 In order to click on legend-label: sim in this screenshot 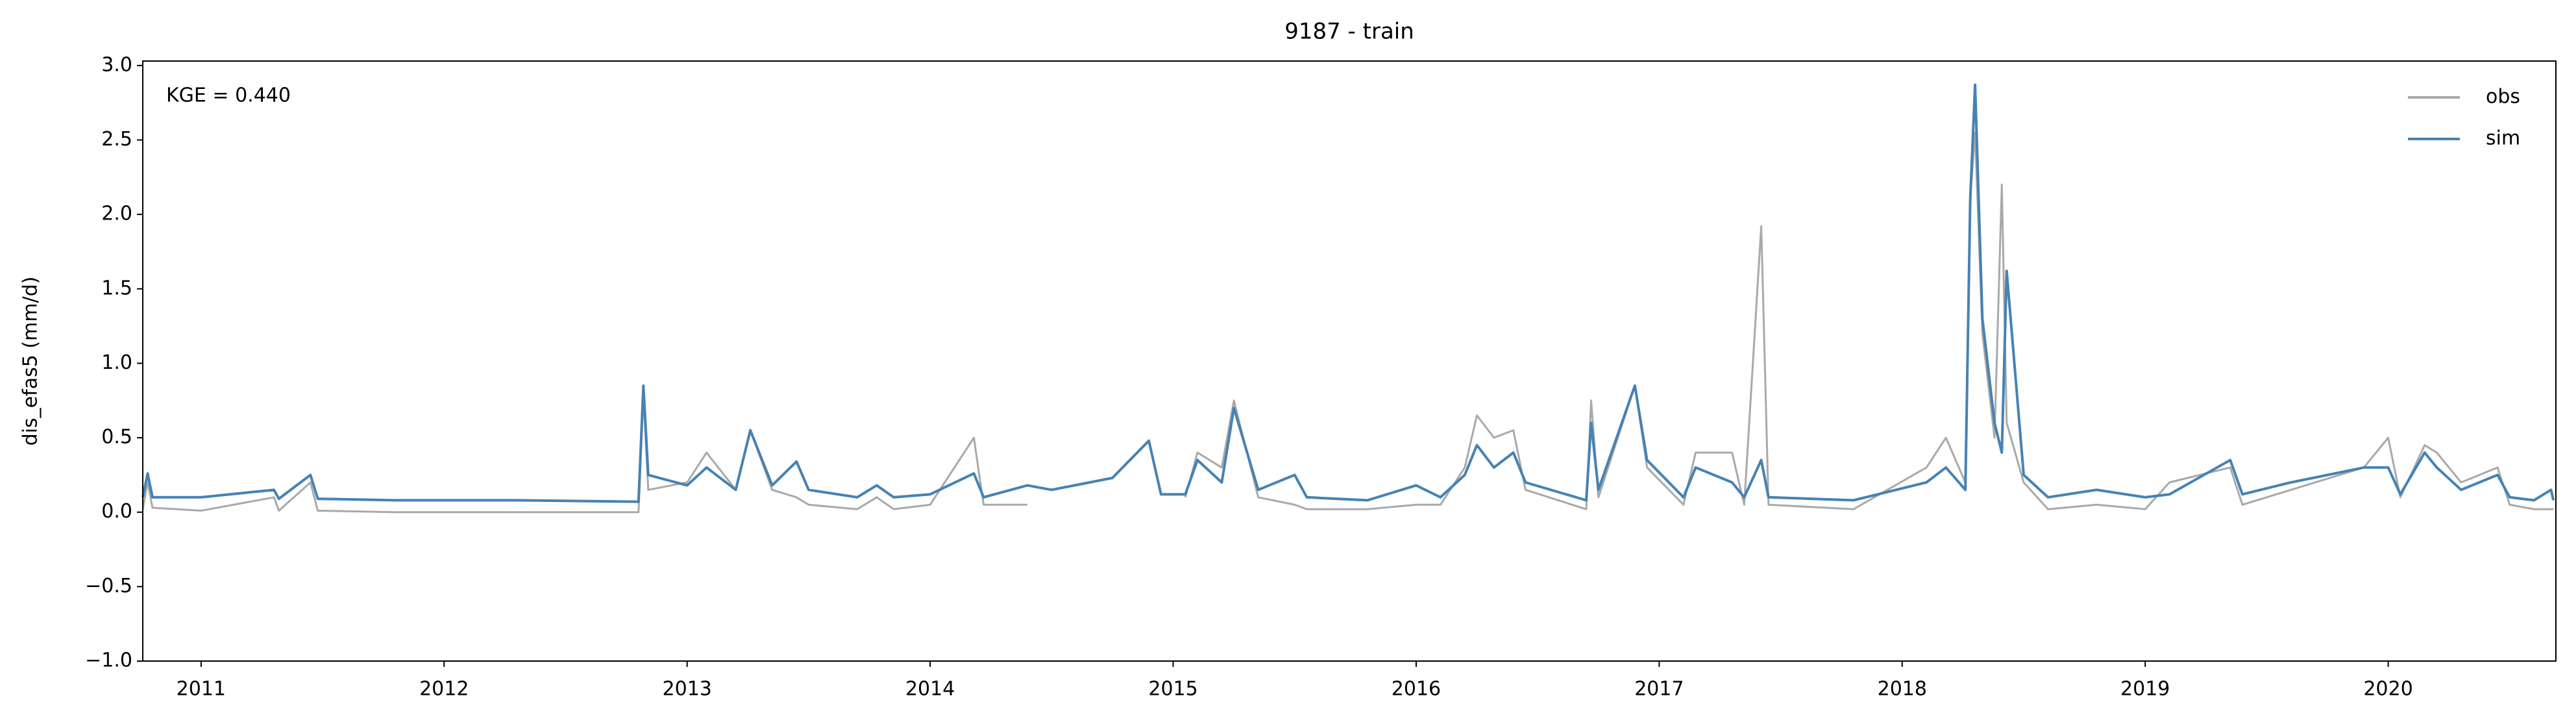, I will do `click(2503, 138)`.